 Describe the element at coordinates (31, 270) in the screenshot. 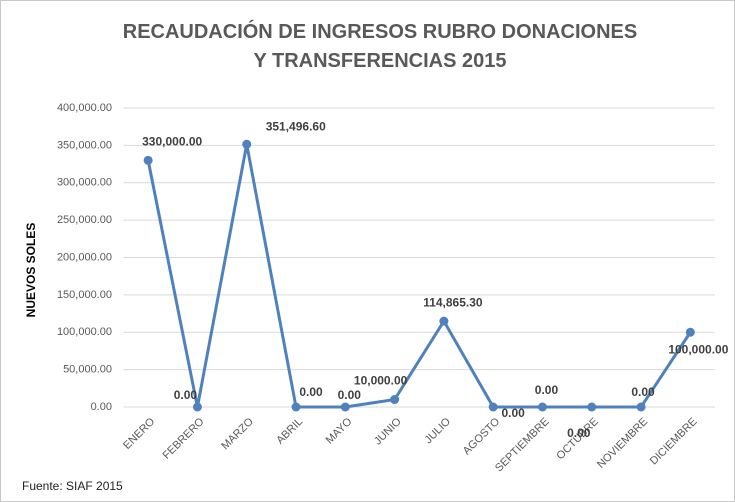

I see `y-axis-label: NUEVOS SOLES` at that location.